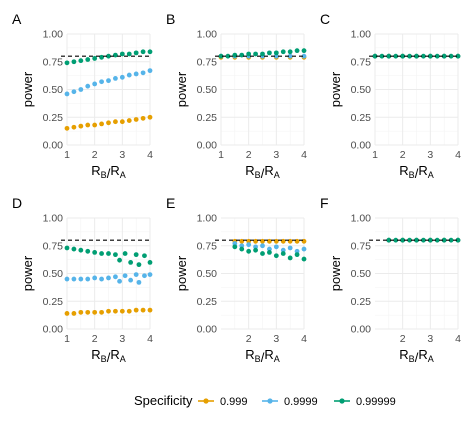 The width and height of the screenshot is (474, 431). What do you see at coordinates (67, 155) in the screenshot?
I see `x-tick-label: 1` at bounding box center [67, 155].